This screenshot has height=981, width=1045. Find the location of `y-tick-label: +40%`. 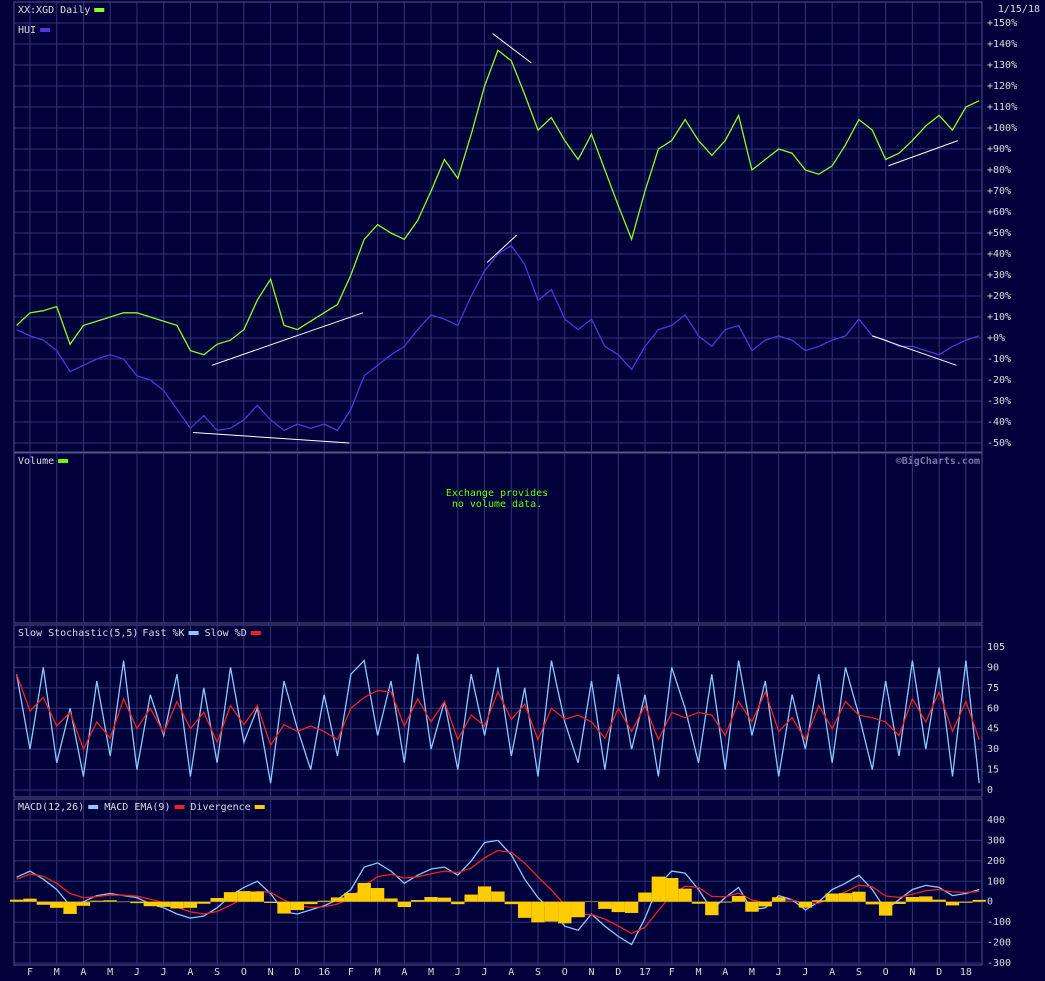

y-tick-label: +40% is located at coordinates (999, 254).